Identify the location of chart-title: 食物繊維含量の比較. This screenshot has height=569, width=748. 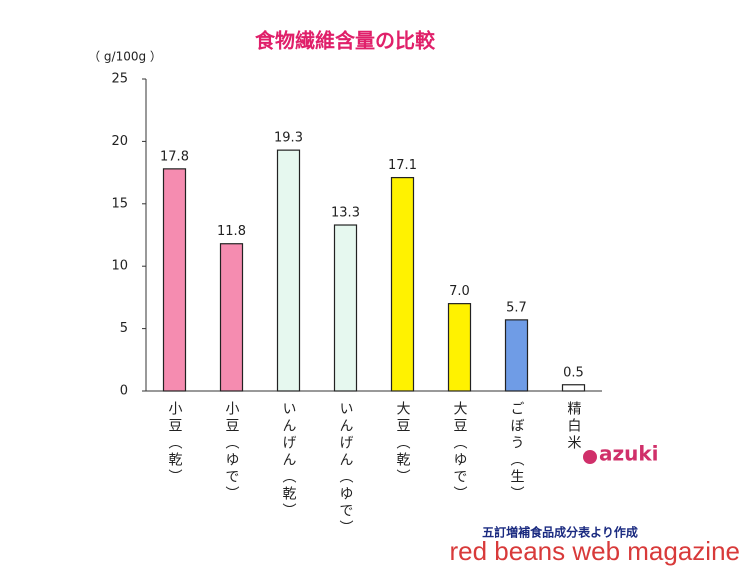
(345, 41).